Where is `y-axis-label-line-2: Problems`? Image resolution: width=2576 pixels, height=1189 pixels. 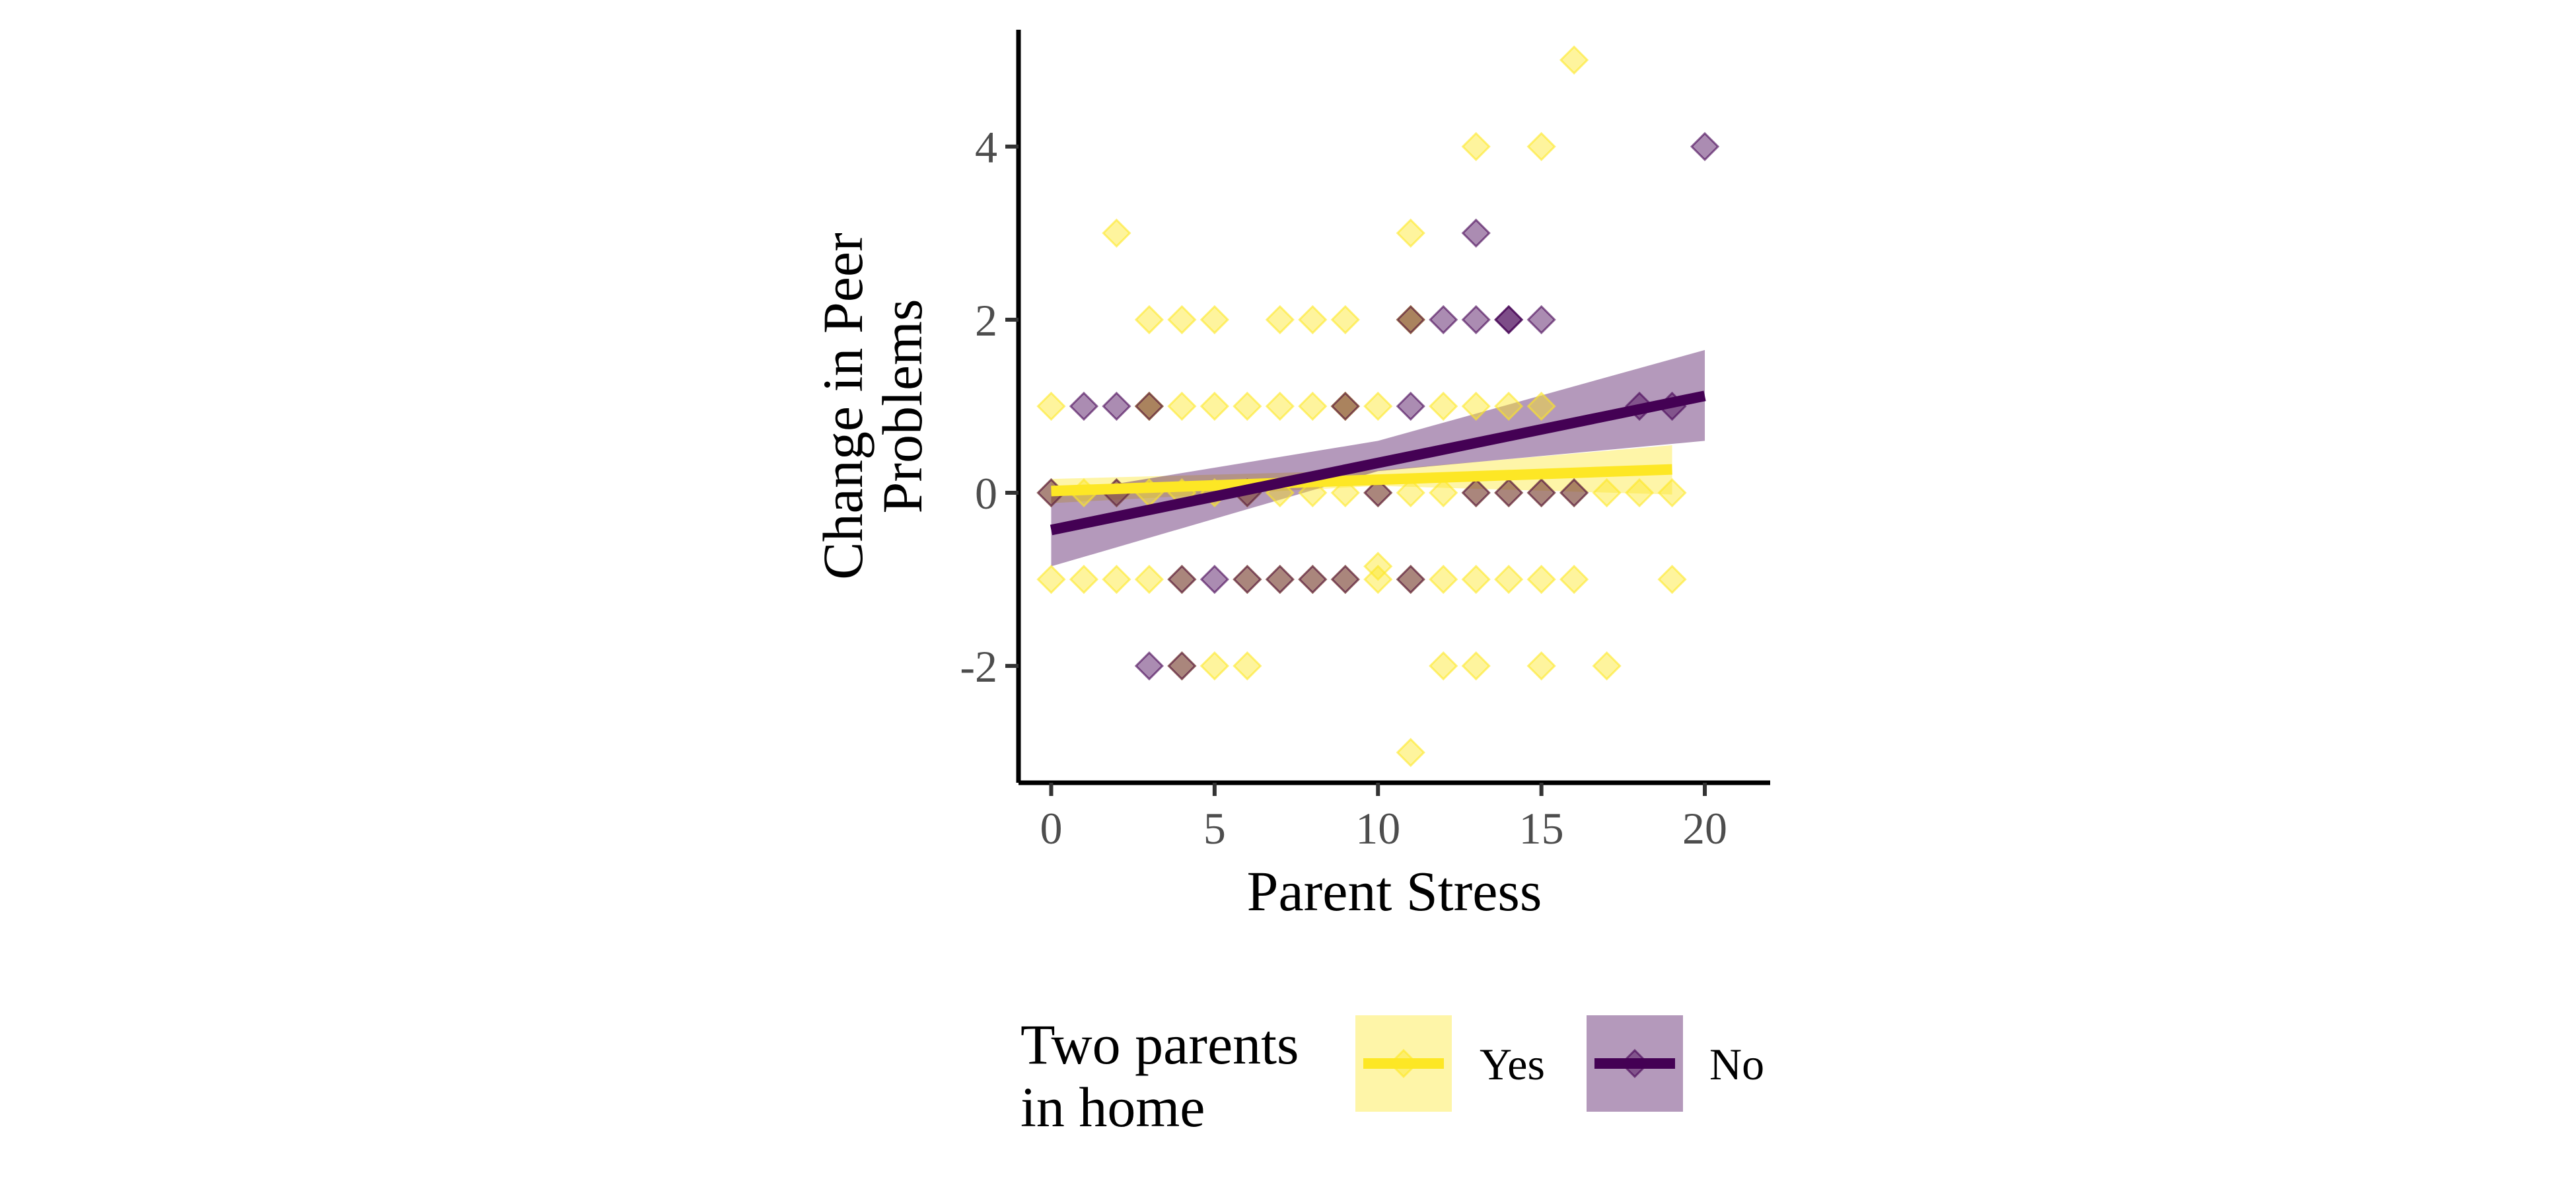
y-axis-label-line-2: Problems is located at coordinates (903, 406).